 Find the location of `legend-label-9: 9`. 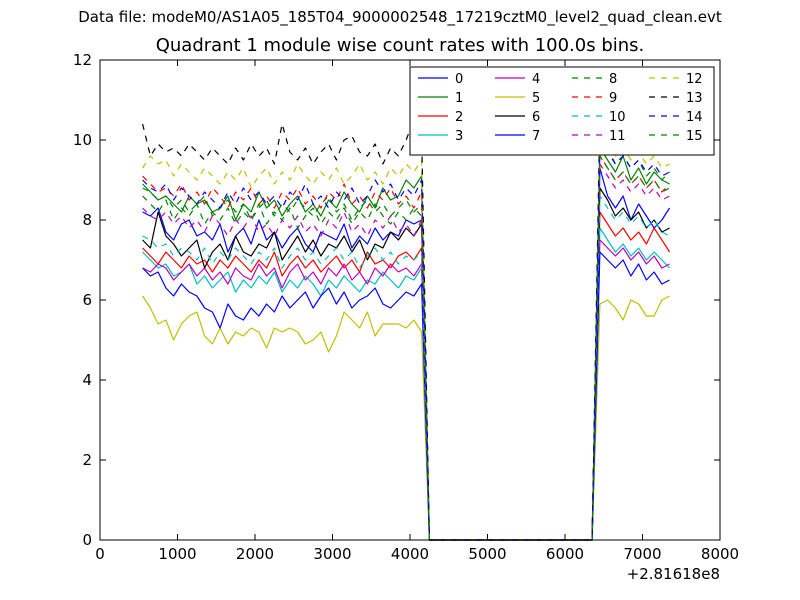

legend-label-9: 9 is located at coordinates (613, 98).